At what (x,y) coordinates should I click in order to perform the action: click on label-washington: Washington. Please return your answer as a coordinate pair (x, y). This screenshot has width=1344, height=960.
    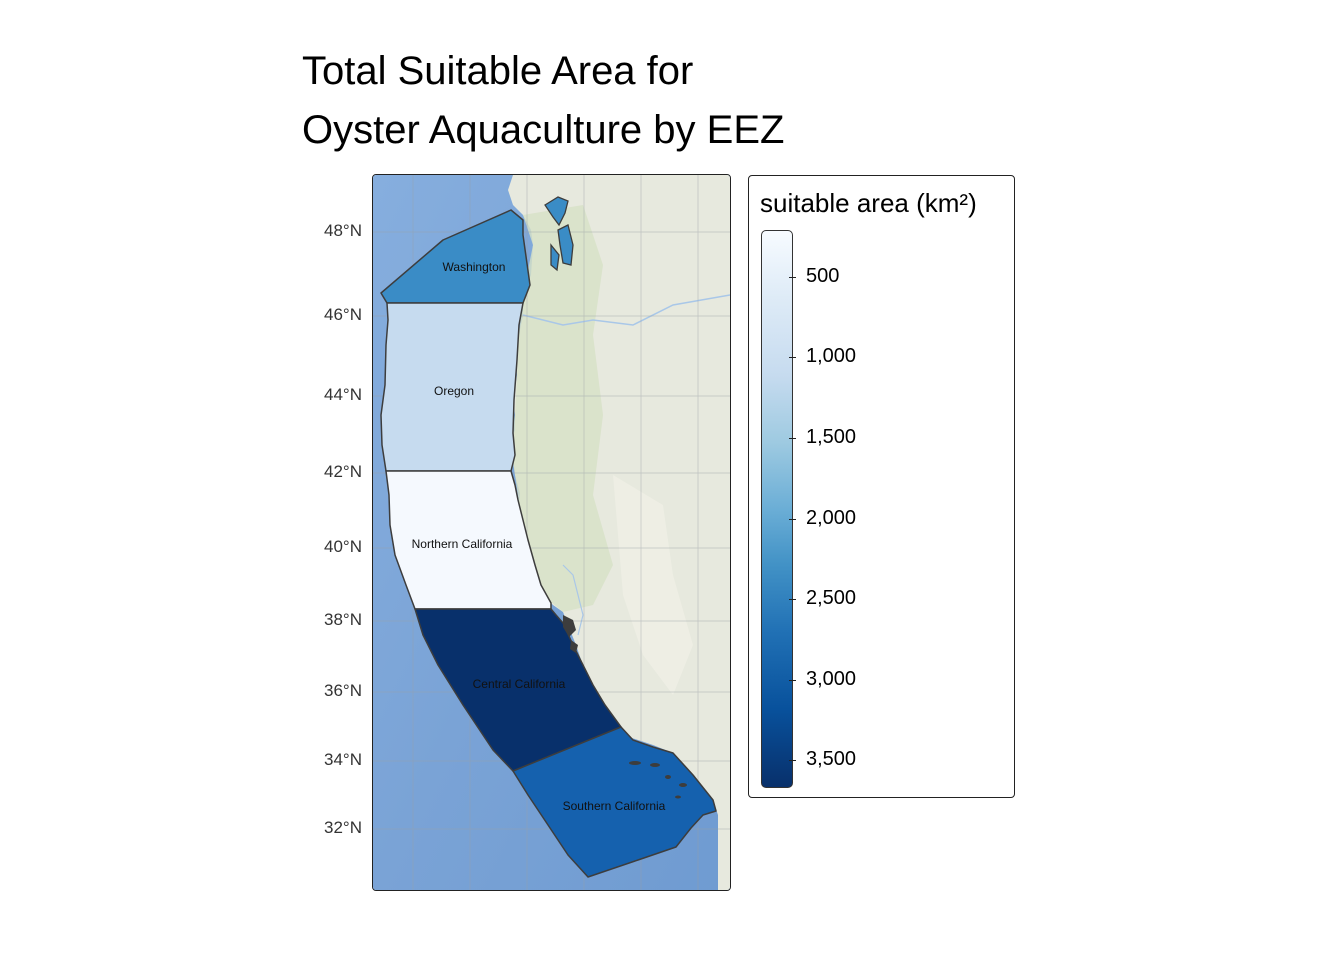
    Looking at the image, I should click on (474, 267).